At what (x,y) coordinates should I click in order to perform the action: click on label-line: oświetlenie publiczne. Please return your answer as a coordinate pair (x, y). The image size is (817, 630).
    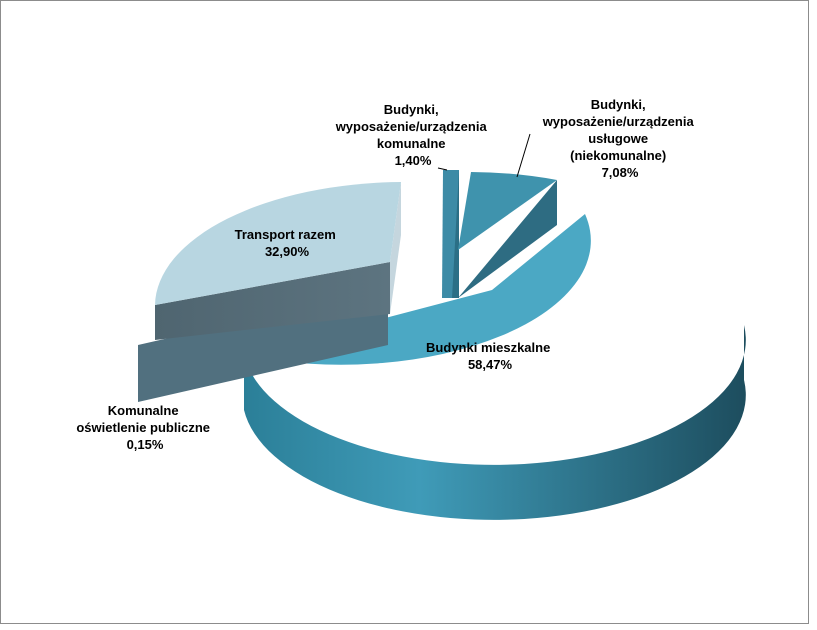
    Looking at the image, I should click on (143, 427).